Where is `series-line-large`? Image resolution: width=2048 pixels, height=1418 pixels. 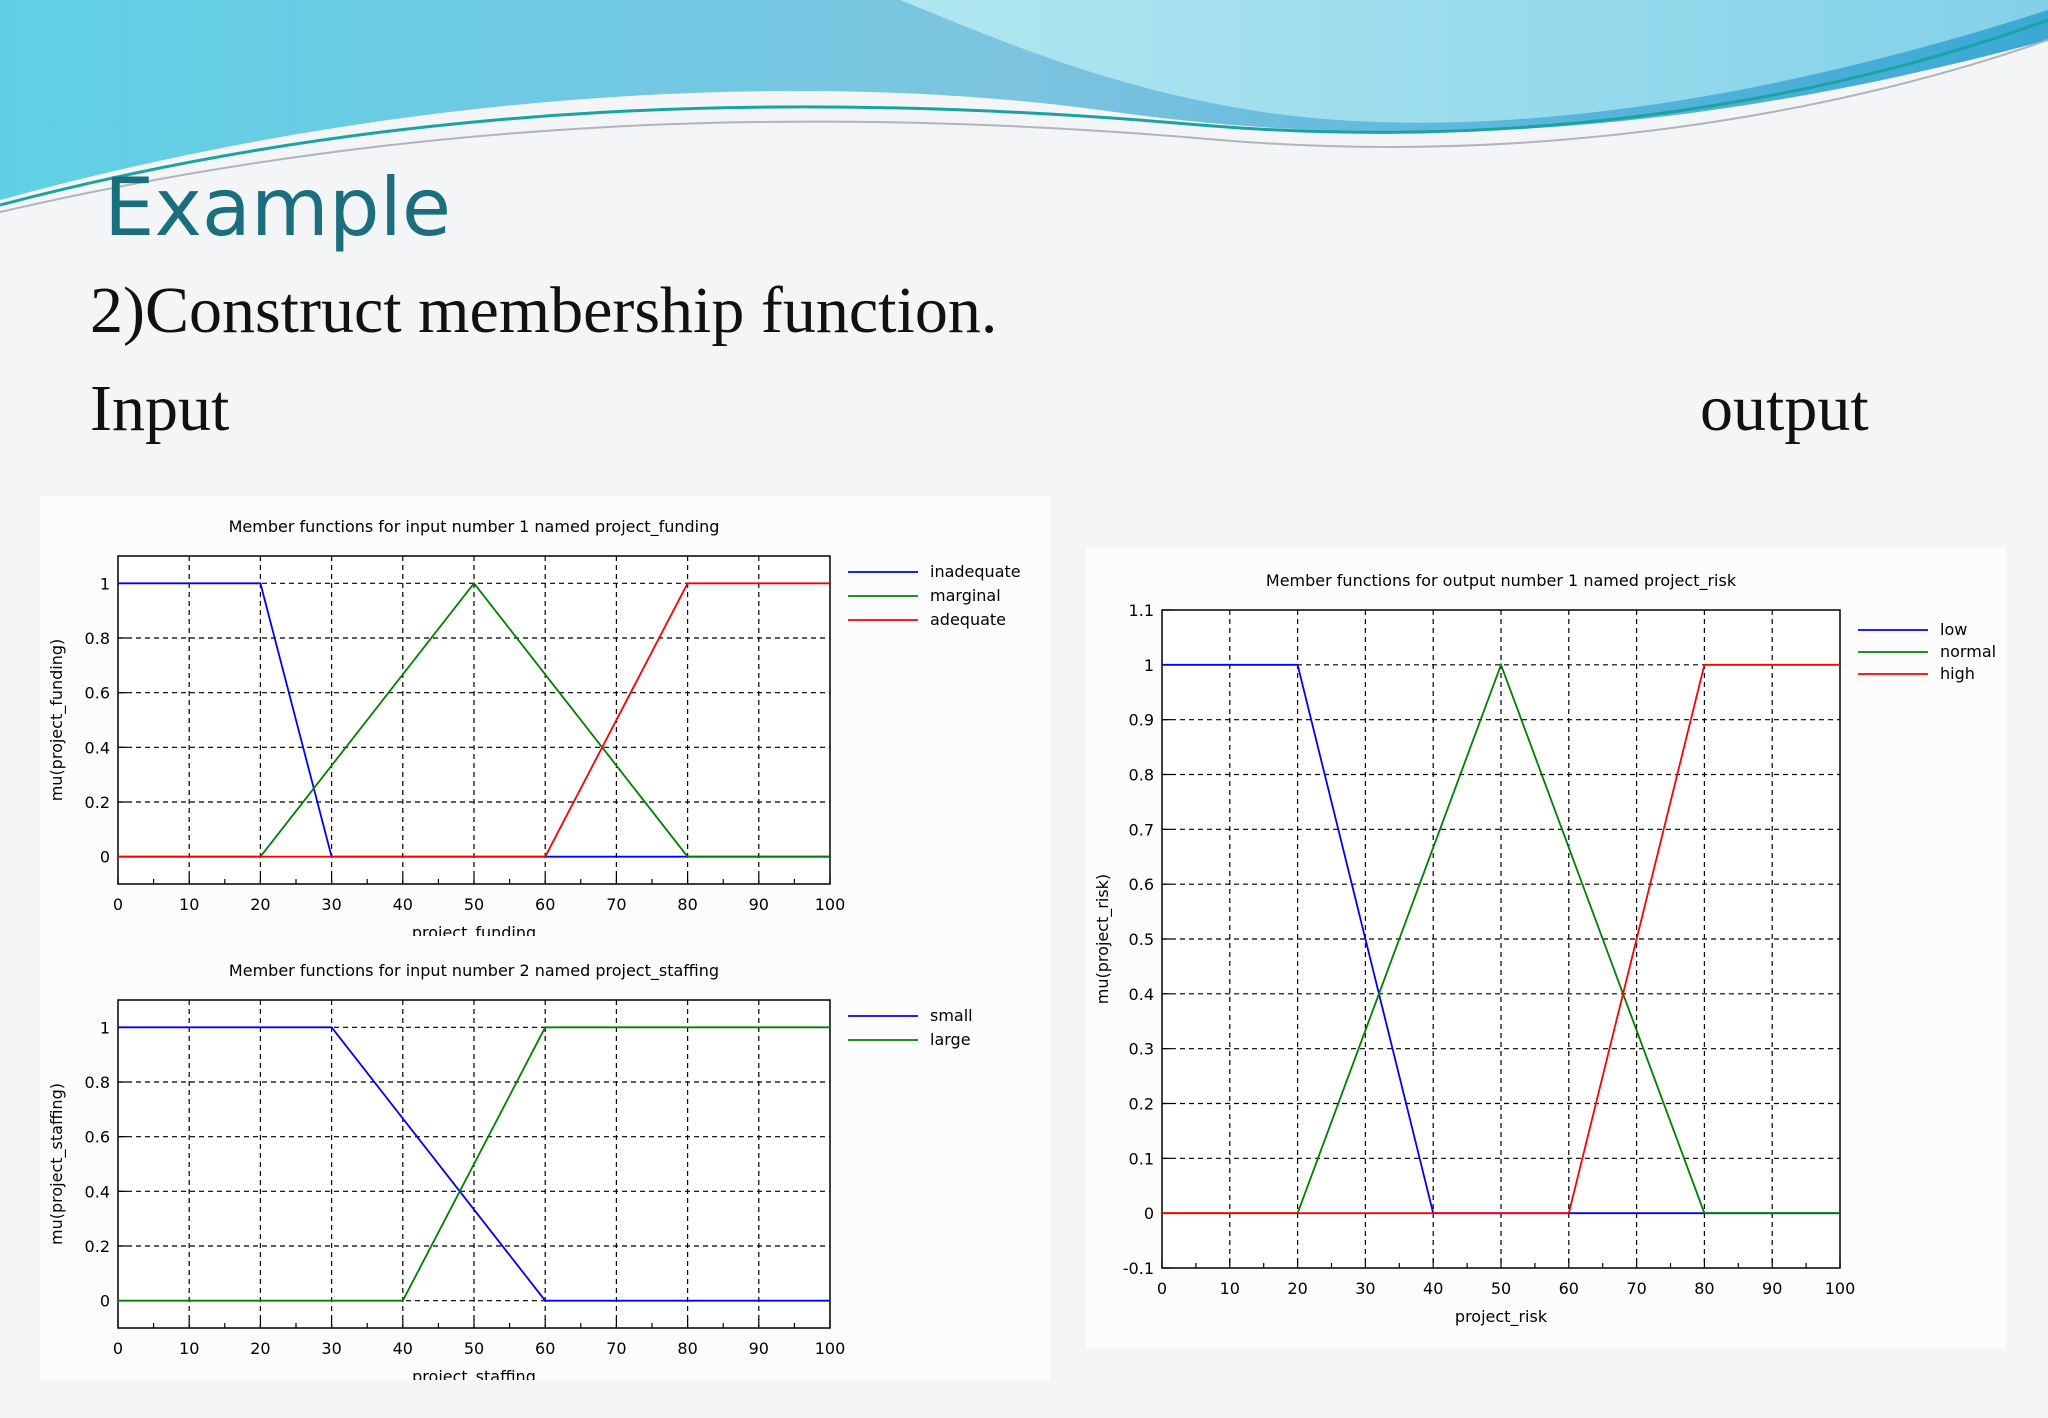 series-line-large is located at coordinates (474, 1164).